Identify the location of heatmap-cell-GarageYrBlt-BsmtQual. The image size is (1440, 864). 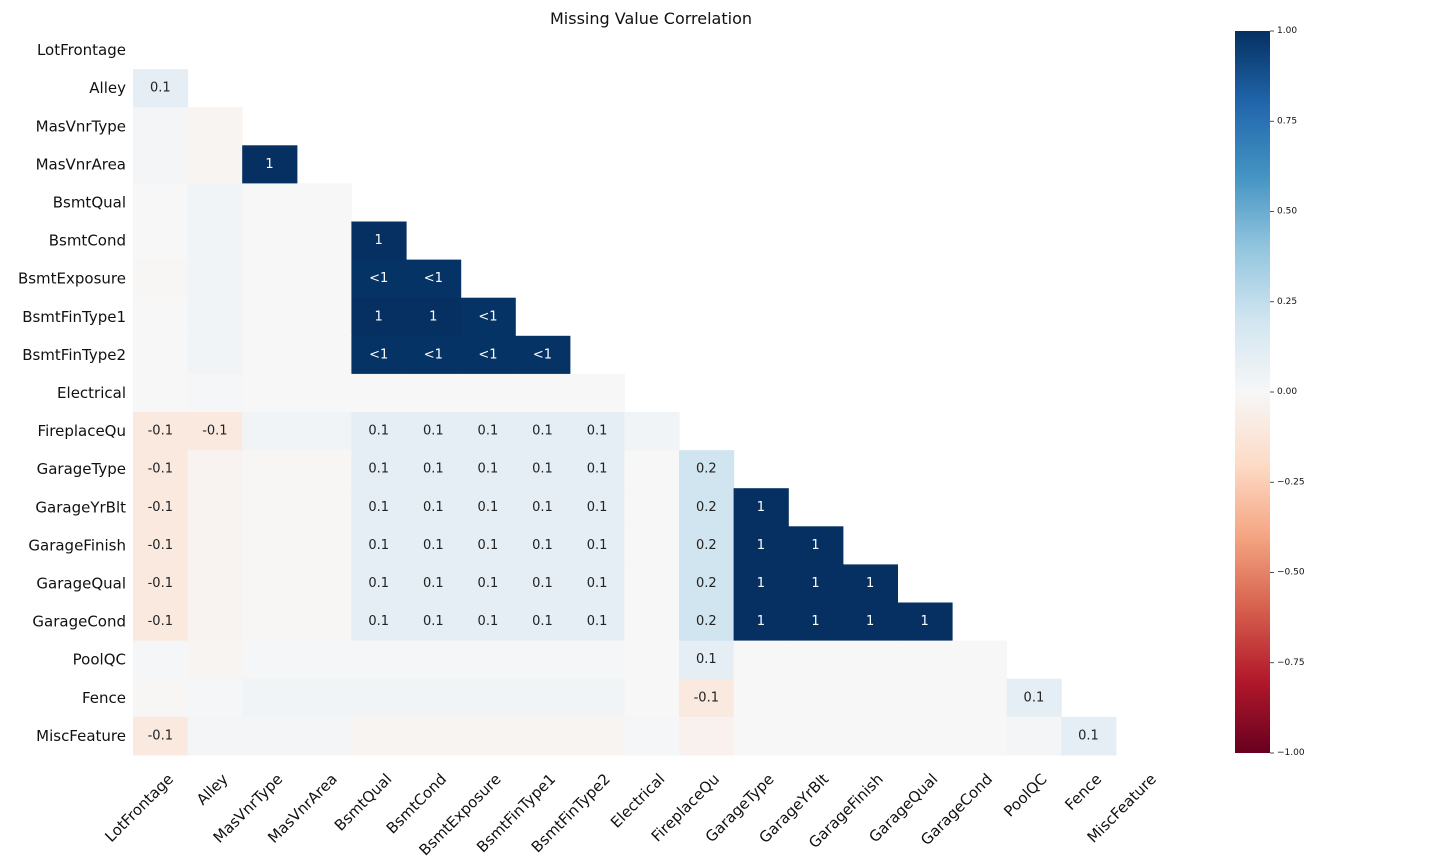
(379, 507).